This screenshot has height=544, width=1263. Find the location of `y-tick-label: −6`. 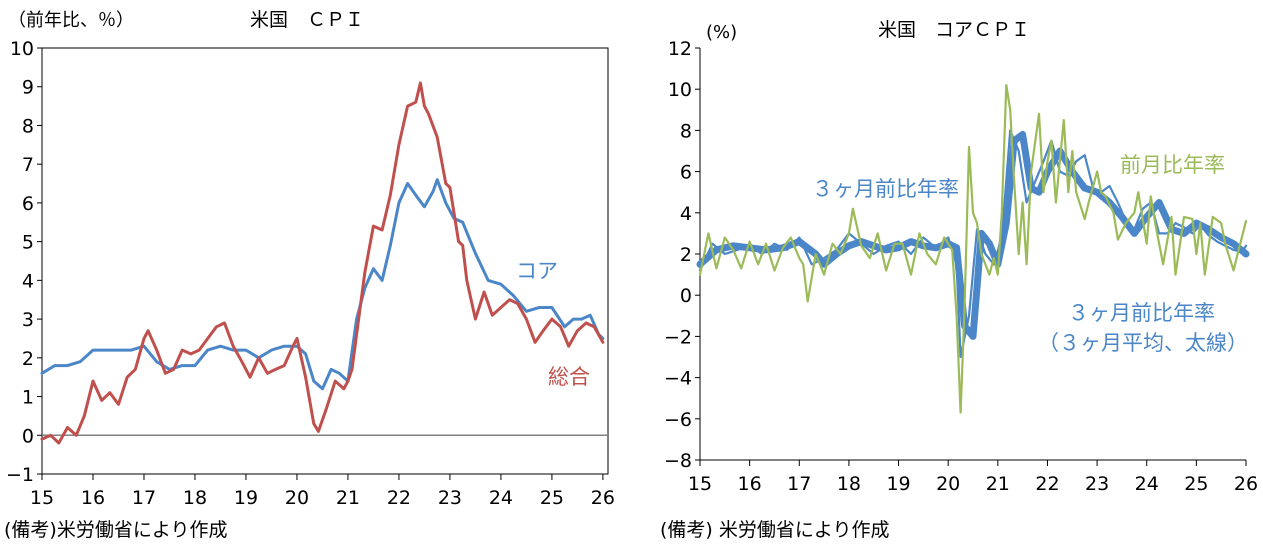

y-tick-label: −6 is located at coordinates (678, 420).